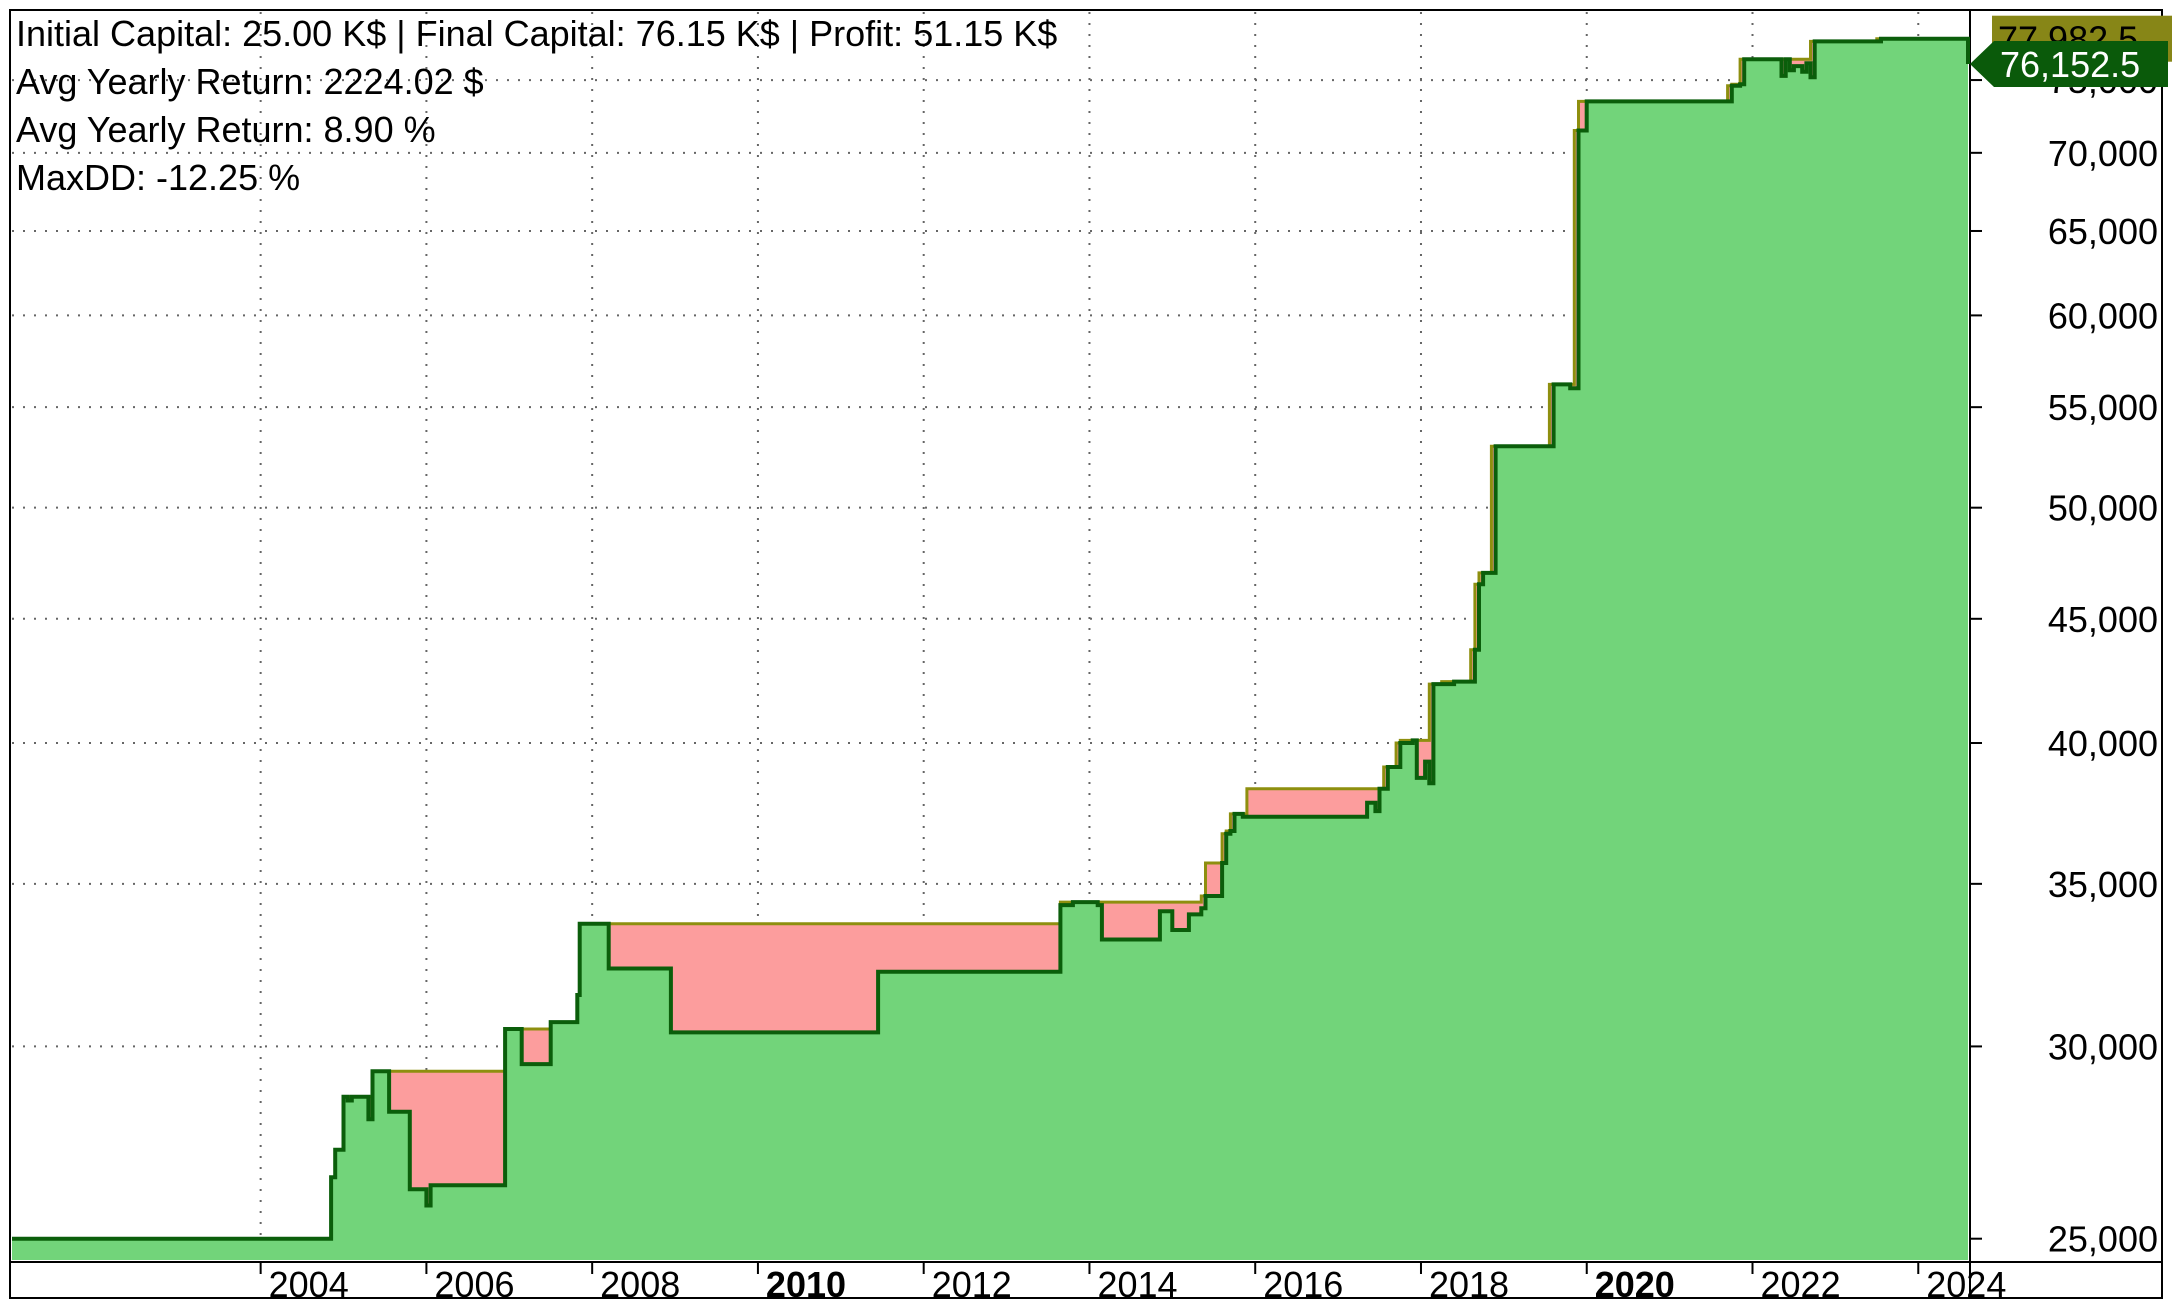  Describe the element at coordinates (474, 1284) in the screenshot. I see `x-tick-label: 2006` at that location.